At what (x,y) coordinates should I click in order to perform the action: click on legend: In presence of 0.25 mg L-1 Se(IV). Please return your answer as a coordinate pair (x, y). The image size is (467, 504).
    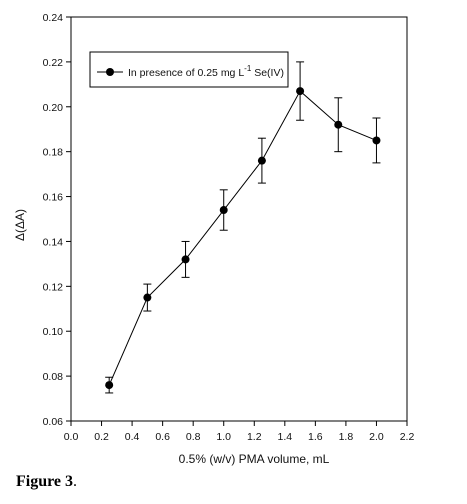
    Looking at the image, I should click on (189, 69).